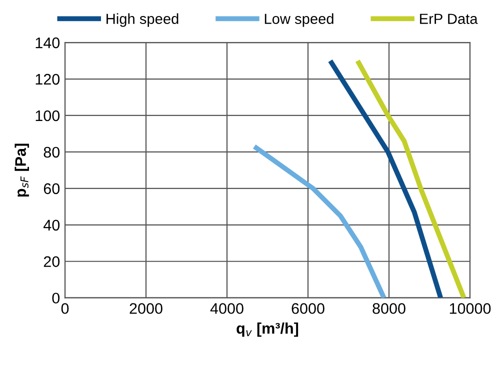 Image resolution: width=500 pixels, height=370 pixels. What do you see at coordinates (267, 329) in the screenshot?
I see `x-axis-title: q$_{v}$ [m³/h]` at bounding box center [267, 329].